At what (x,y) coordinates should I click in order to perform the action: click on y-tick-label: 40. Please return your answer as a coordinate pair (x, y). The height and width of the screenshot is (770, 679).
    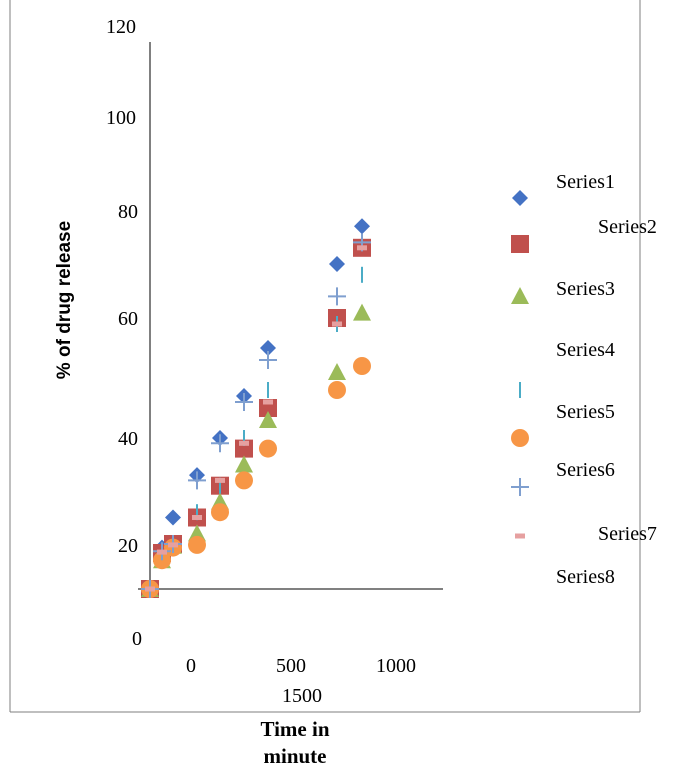
    Looking at the image, I should click on (128, 439).